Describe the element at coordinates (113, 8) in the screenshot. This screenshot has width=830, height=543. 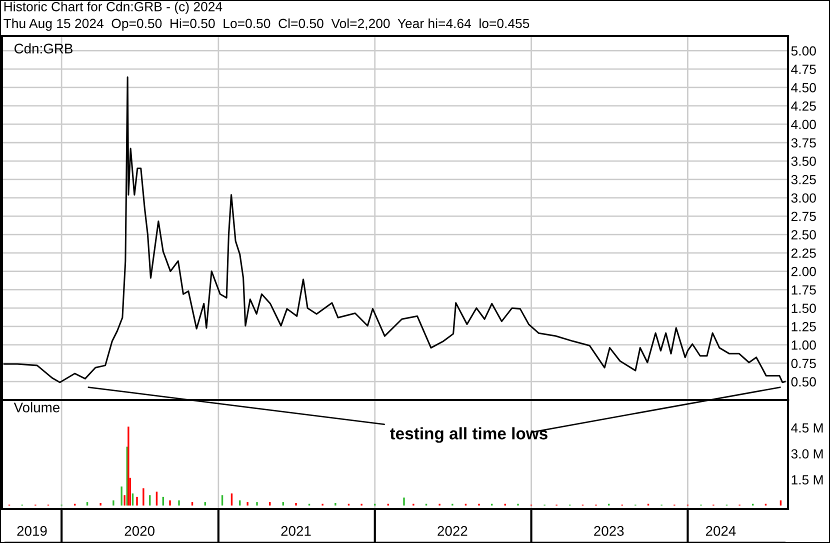
I see `chart-title: Historic Chart for Cdn:GRB - (c) 2024` at that location.